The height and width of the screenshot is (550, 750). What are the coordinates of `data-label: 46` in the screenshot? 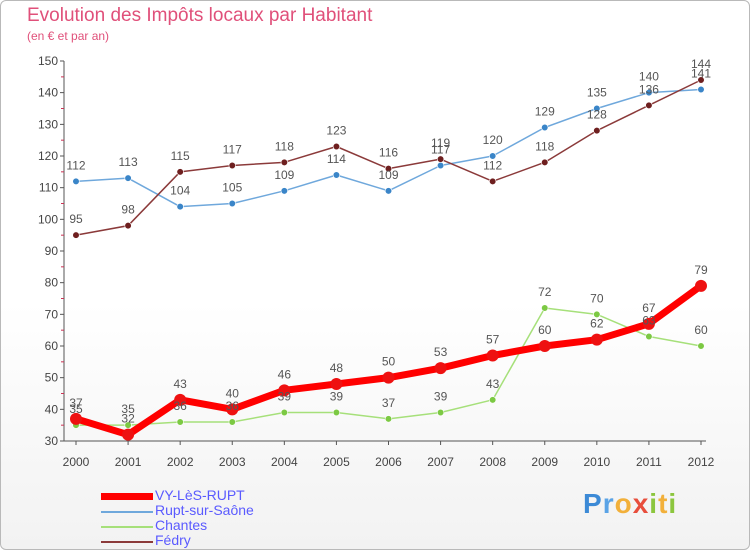 It's located at (285, 374).